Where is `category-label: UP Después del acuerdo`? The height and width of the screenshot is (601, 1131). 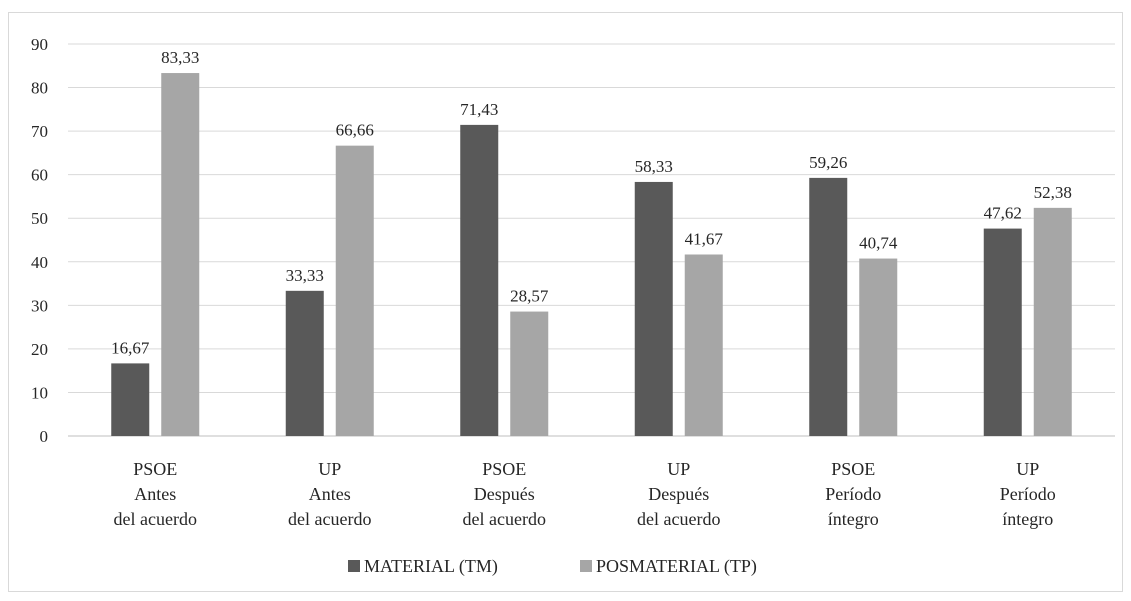 category-label: UP Después del acuerdo is located at coordinates (678, 494).